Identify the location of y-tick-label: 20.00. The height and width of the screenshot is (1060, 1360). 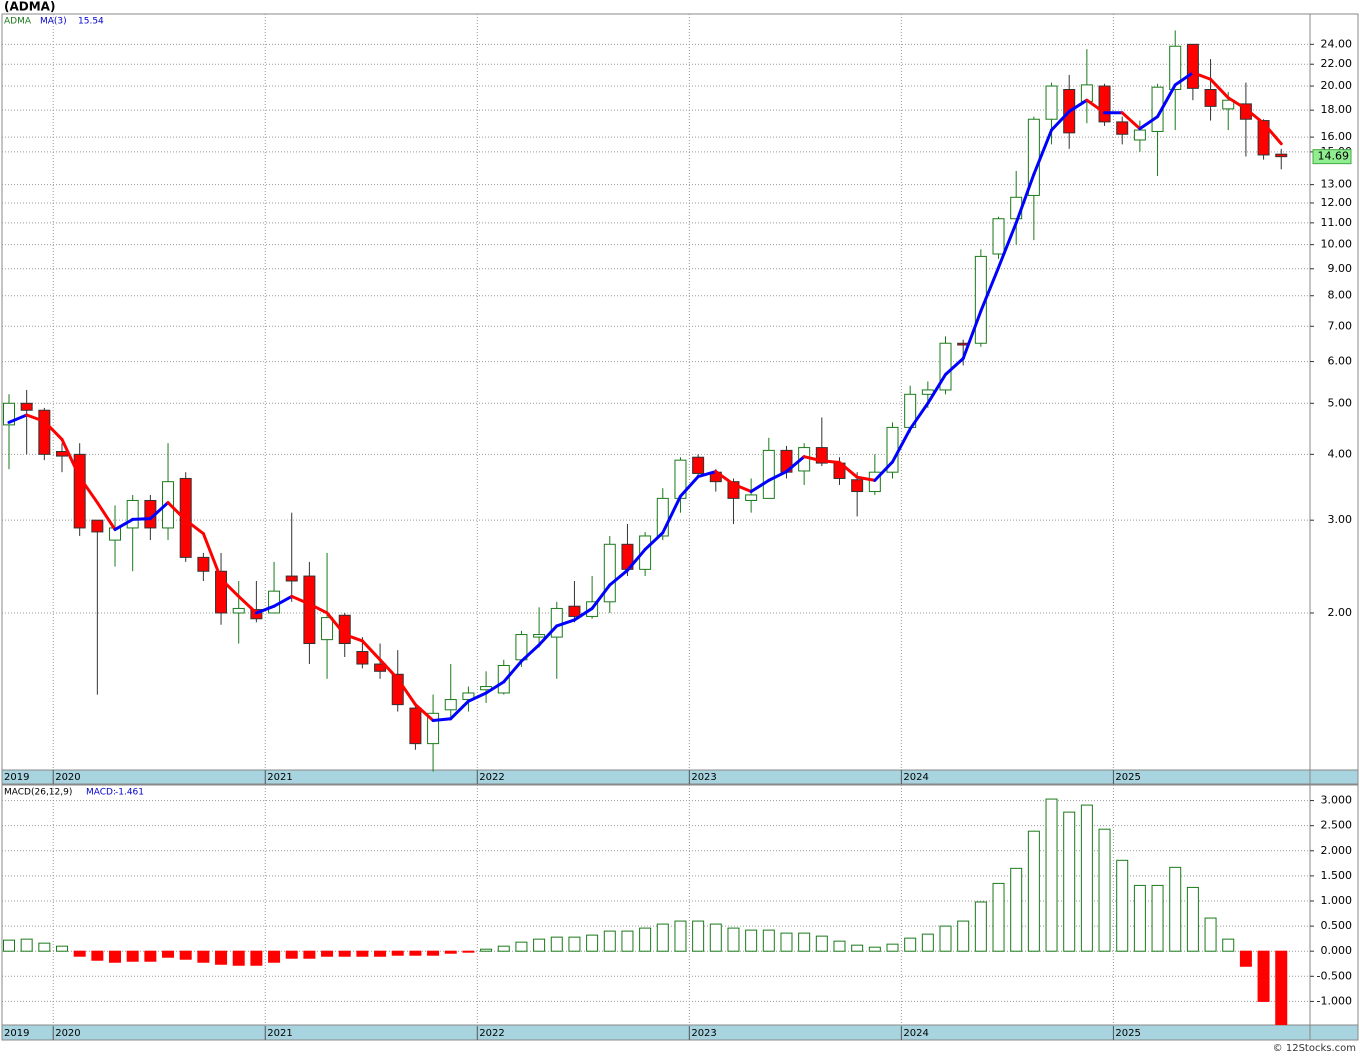
(1337, 85).